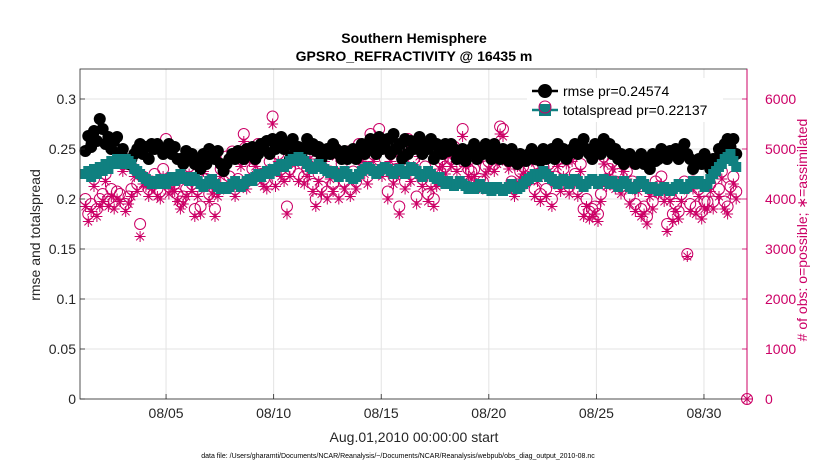 Image resolution: width=830 pixels, height=470 pixels. Describe the element at coordinates (174, 147) in the screenshot. I see `rmse-point` at that location.